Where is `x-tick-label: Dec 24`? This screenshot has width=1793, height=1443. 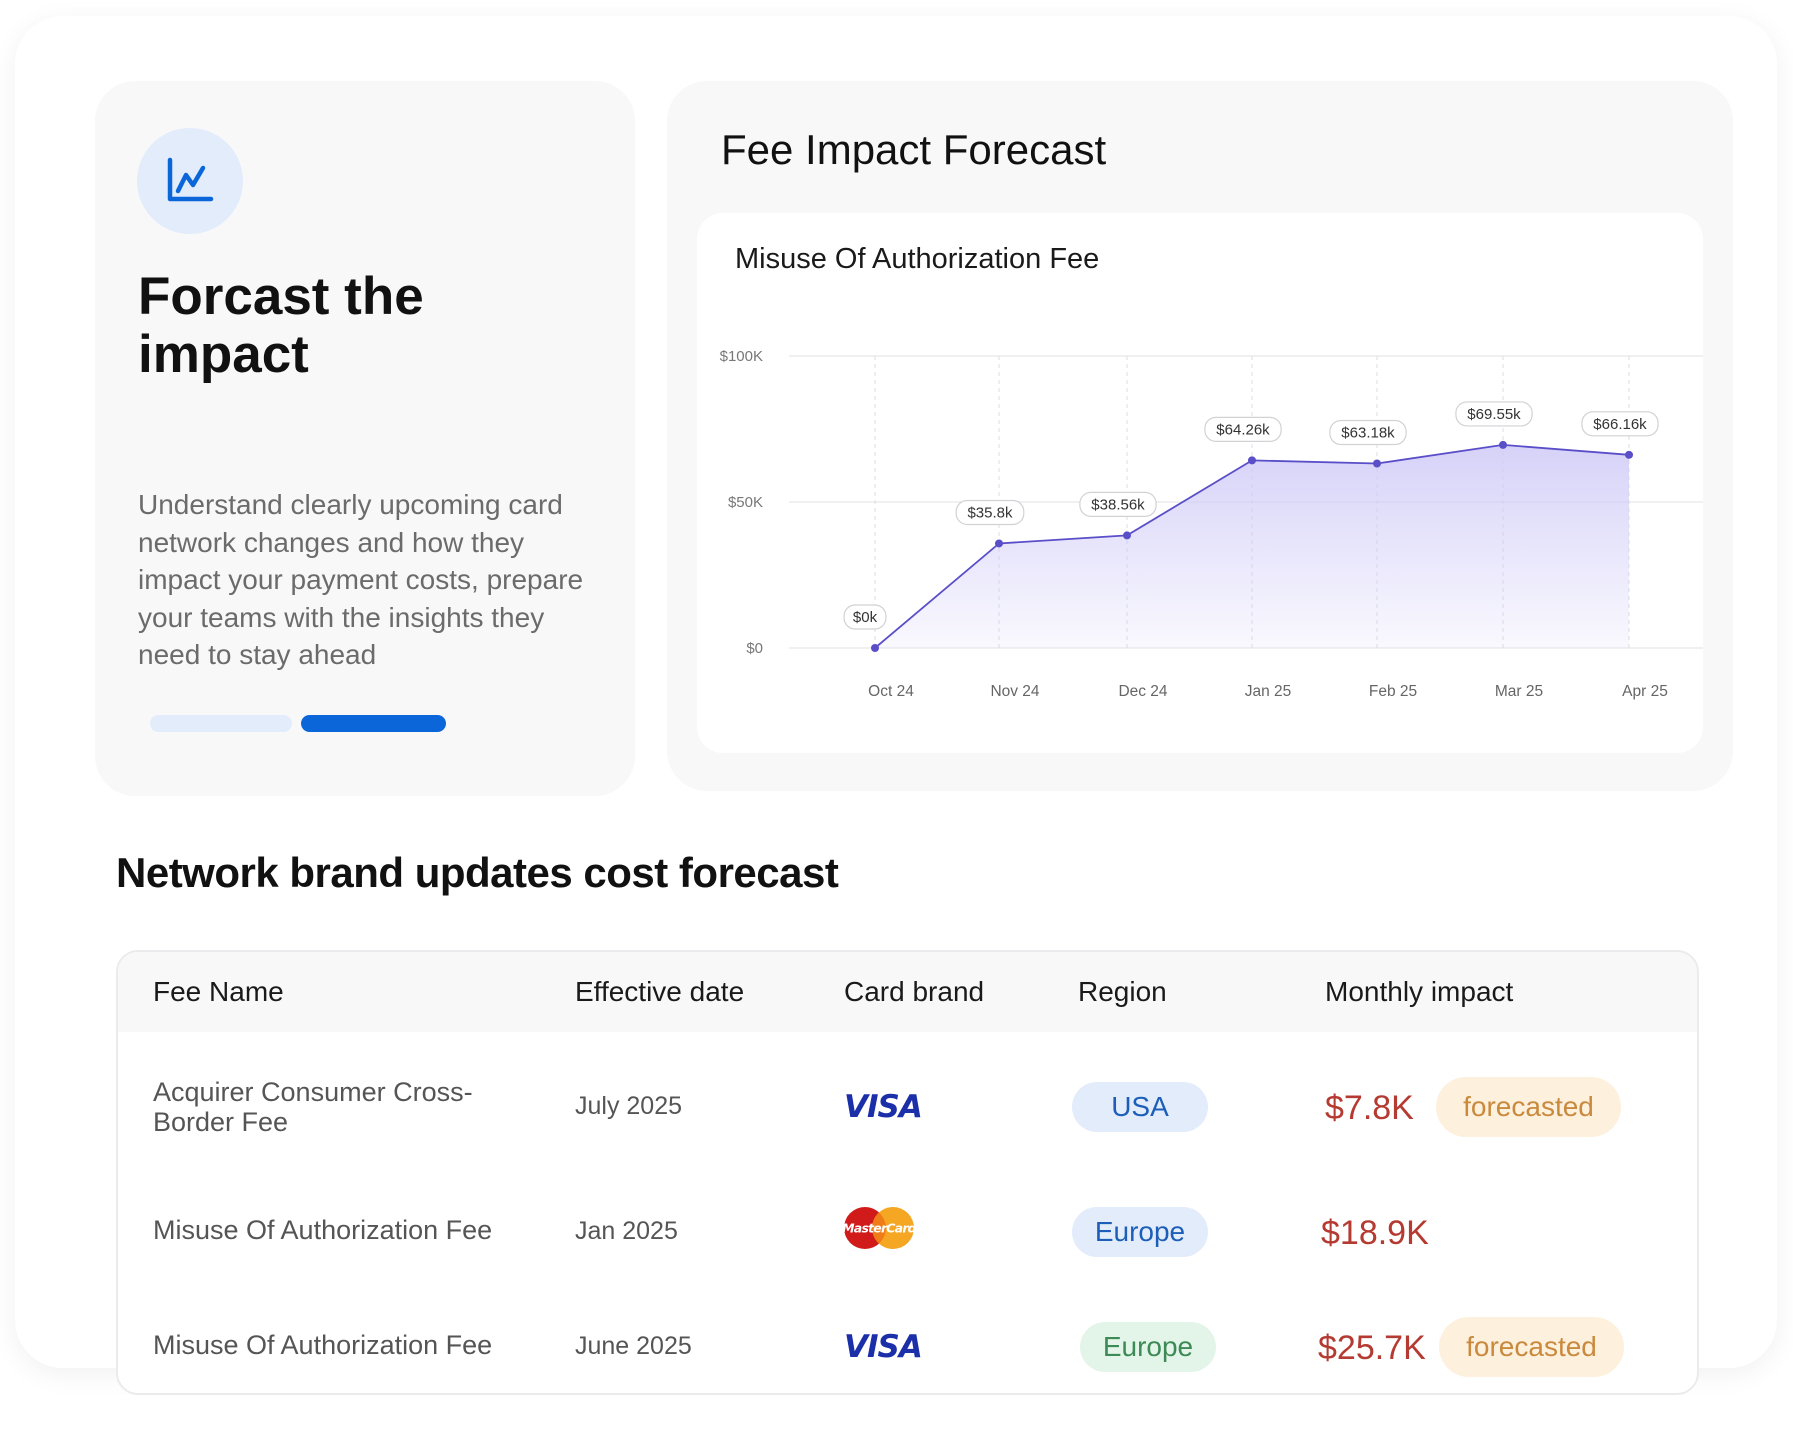
x-tick-label: Dec 24 is located at coordinates (1142, 691).